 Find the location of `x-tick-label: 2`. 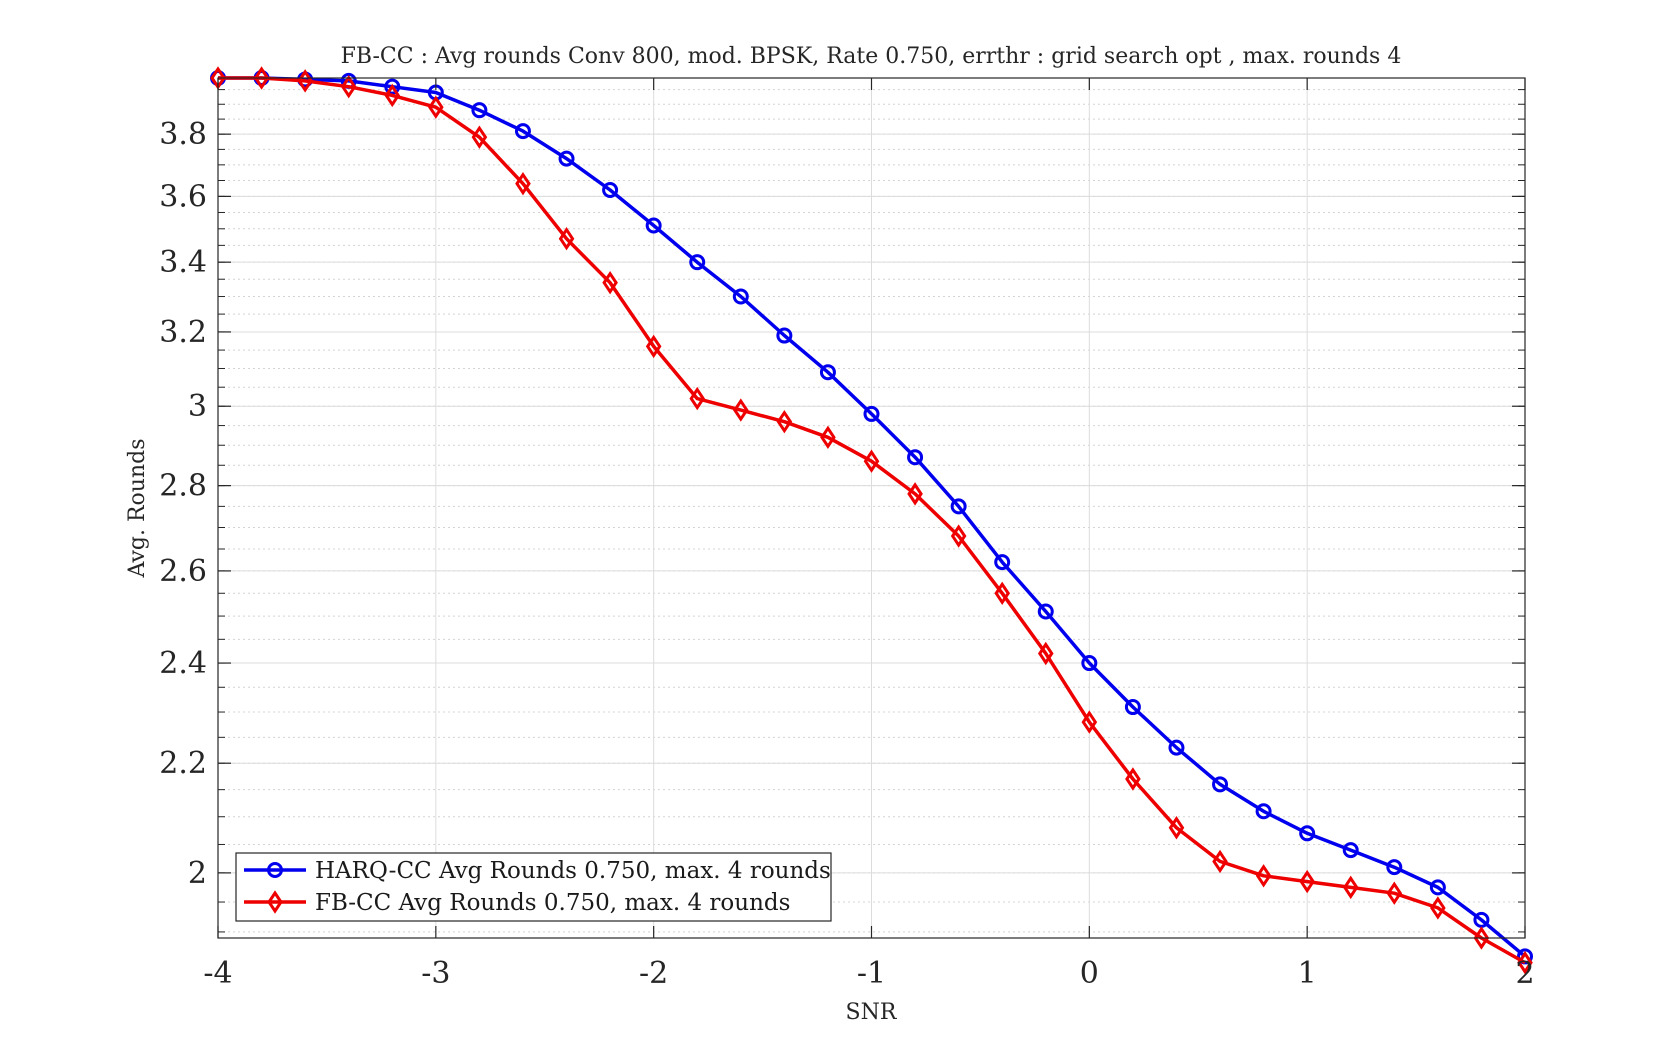

x-tick-label: 2 is located at coordinates (1524, 973).